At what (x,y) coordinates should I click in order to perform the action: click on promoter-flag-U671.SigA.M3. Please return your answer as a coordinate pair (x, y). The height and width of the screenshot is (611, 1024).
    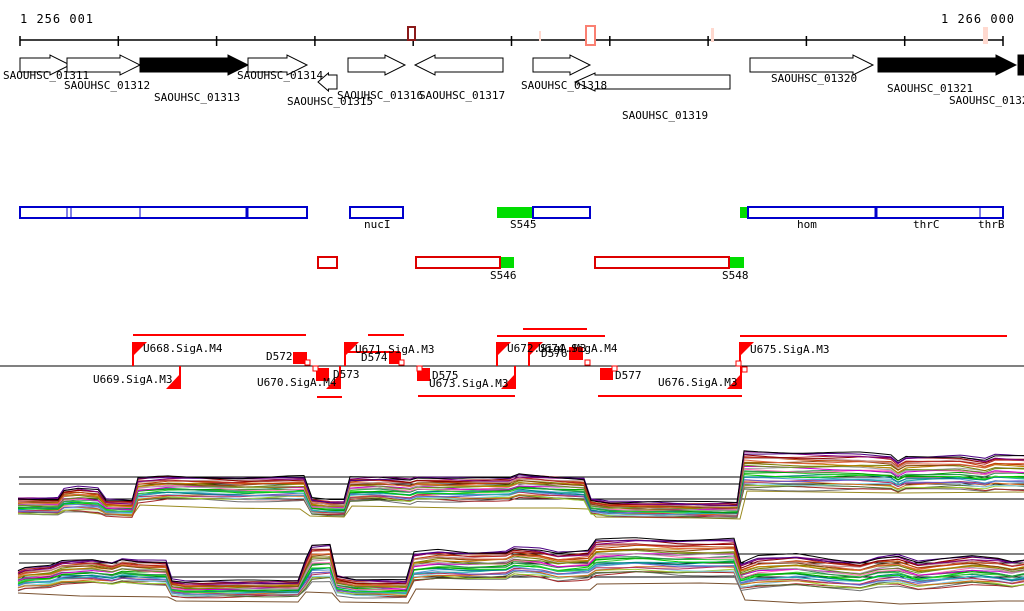
    Looking at the image, I should click on (352, 349).